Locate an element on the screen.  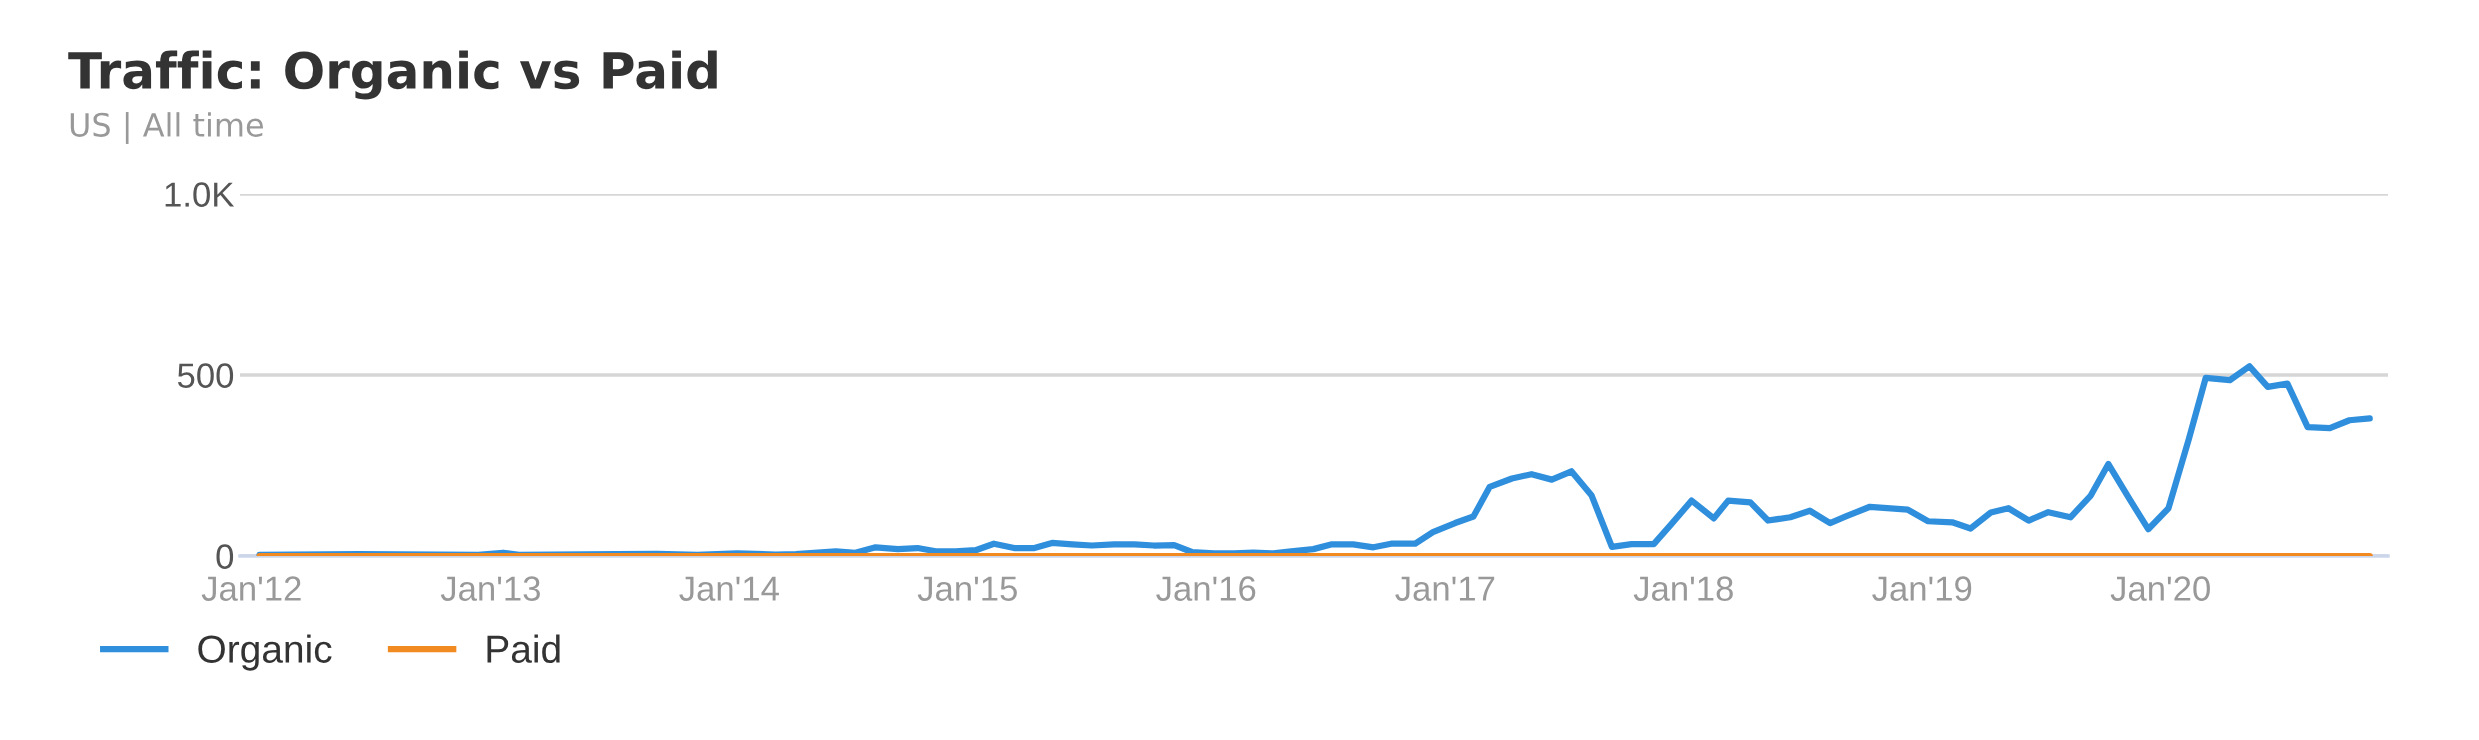
chart-subtitle: US | All time is located at coordinates (166, 128).